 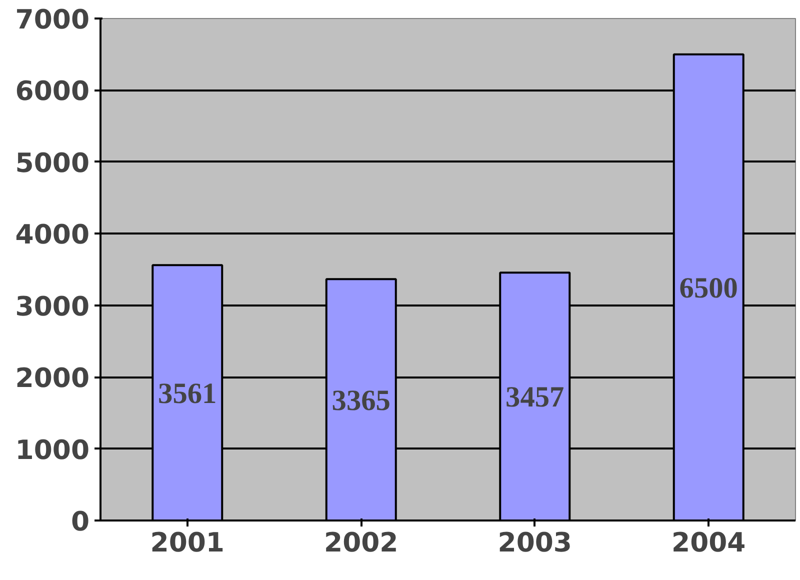 I want to click on y-tick-label: 1000, so click(x=52, y=450).